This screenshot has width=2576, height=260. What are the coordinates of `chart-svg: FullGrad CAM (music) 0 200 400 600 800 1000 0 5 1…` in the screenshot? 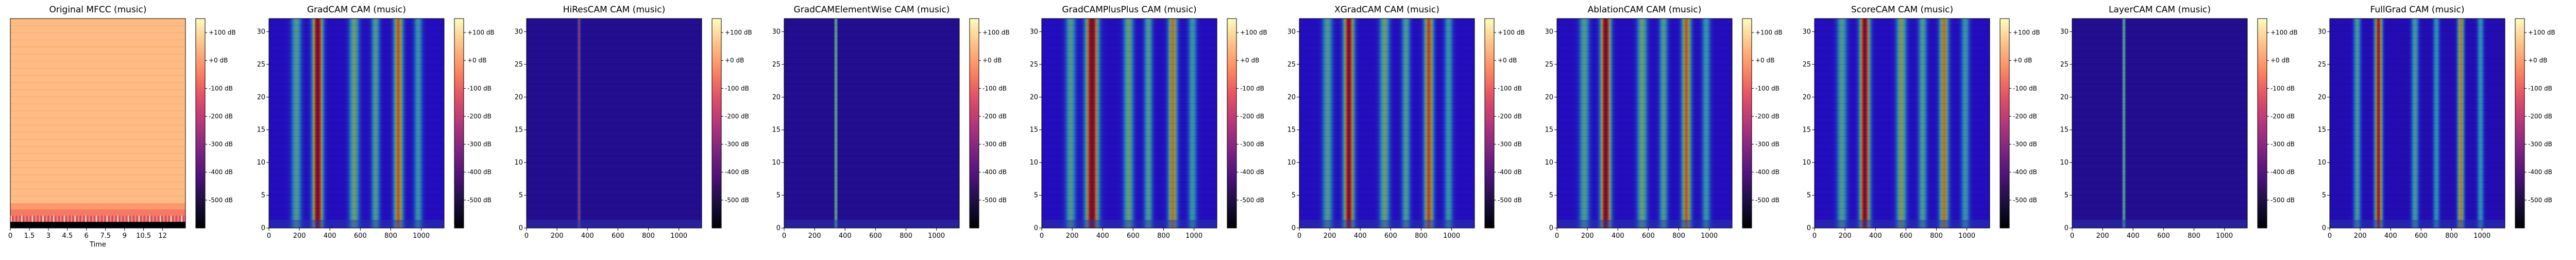 It's located at (2436, 123).